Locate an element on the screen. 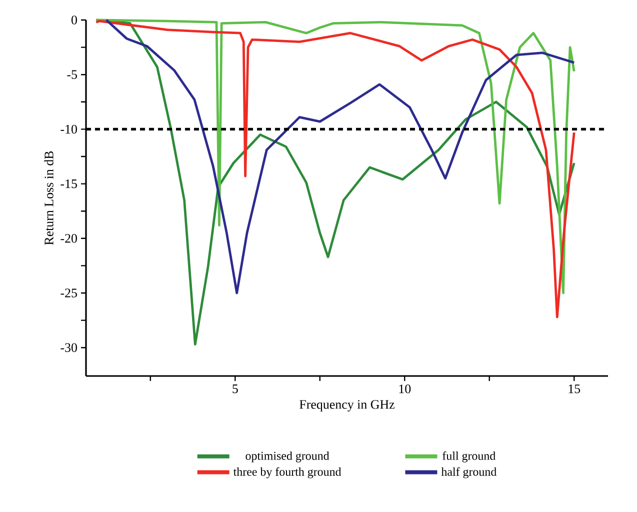 The image size is (637, 512). legend-label: half ground is located at coordinates (468, 472).